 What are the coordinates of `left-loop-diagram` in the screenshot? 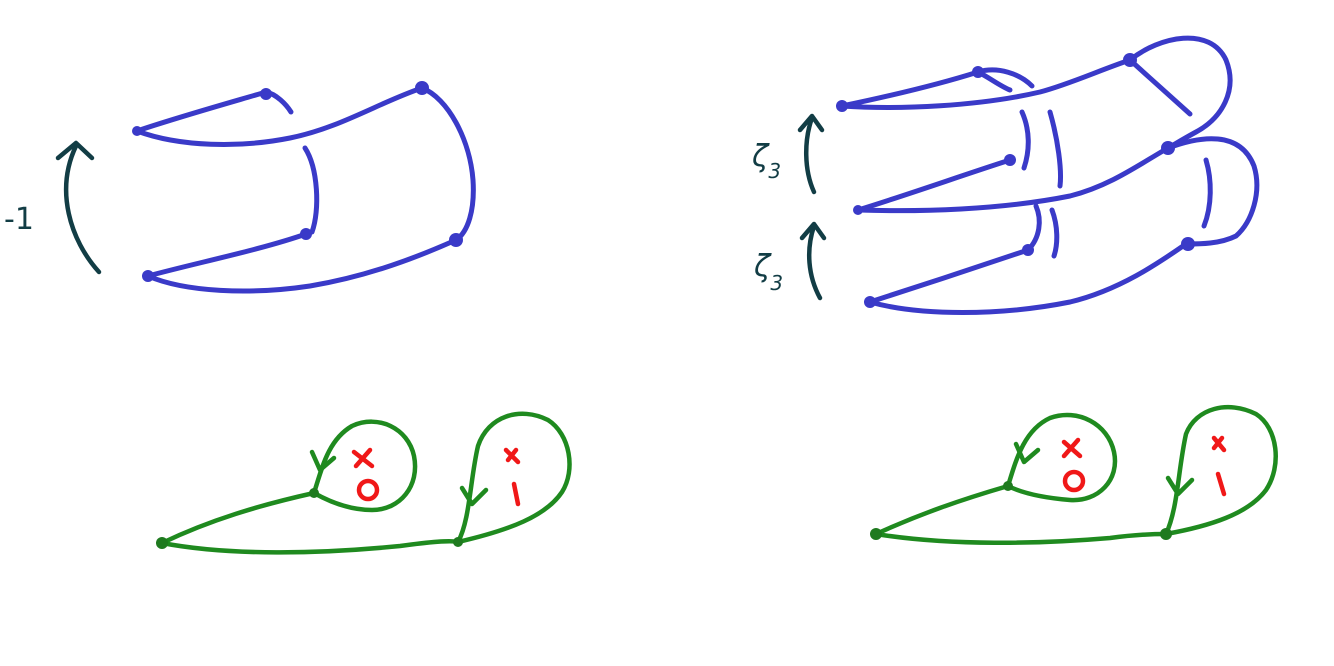 It's located at (364, 483).